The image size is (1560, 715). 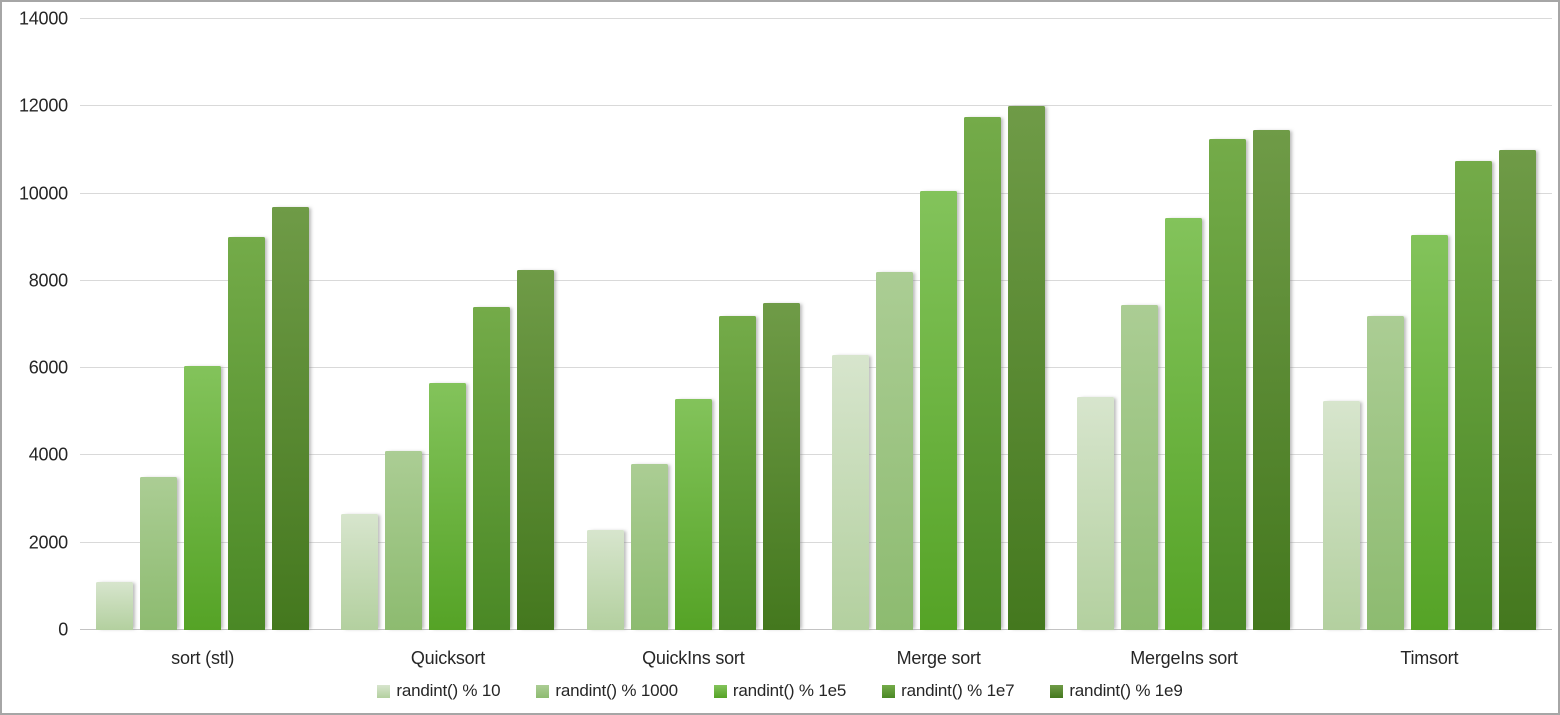 I want to click on bar-group-quicksort, so click(x=447, y=324).